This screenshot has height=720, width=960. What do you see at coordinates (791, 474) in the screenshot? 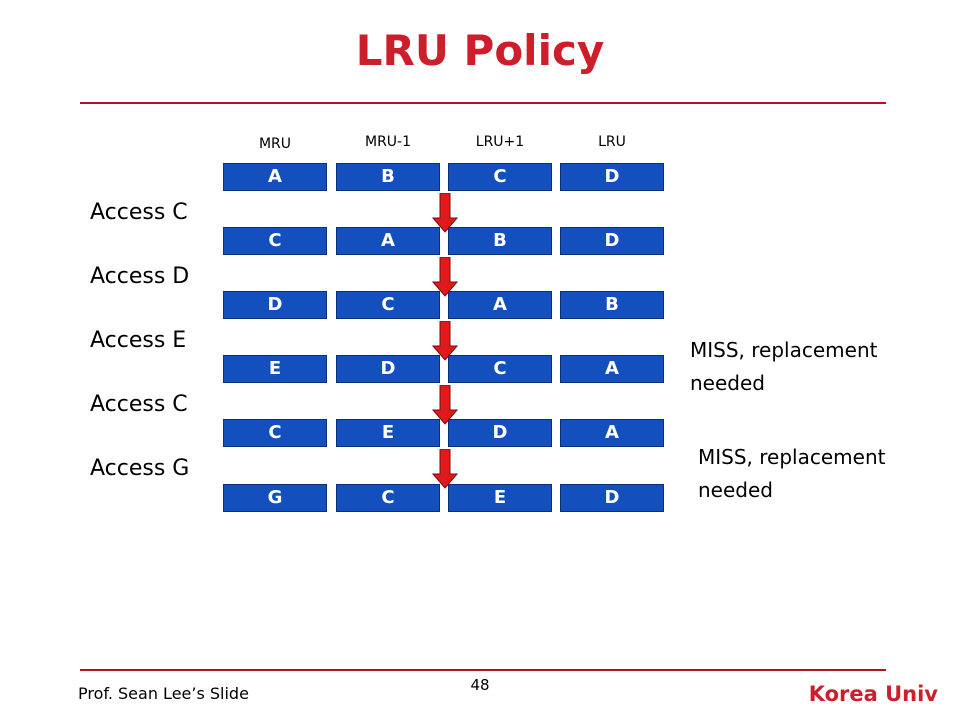
I see `miss-note-2: MISS, replacement needed` at bounding box center [791, 474].